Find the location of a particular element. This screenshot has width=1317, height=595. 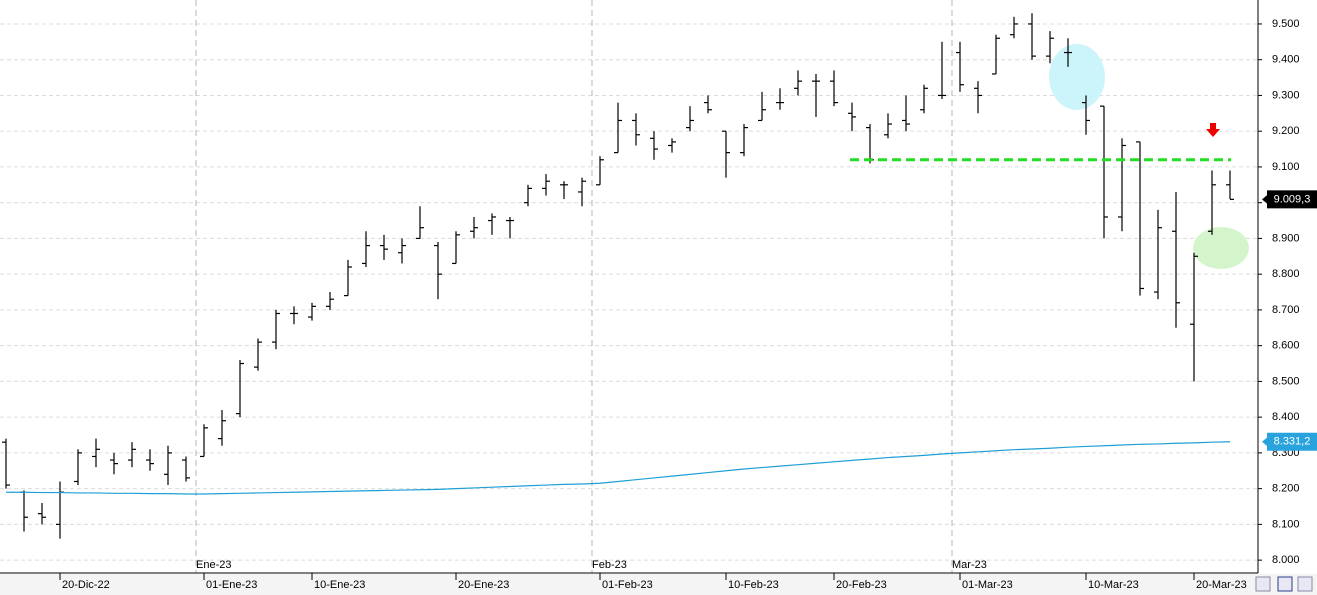

x-tick-label: 10-Feb-23 is located at coordinates (753, 585).